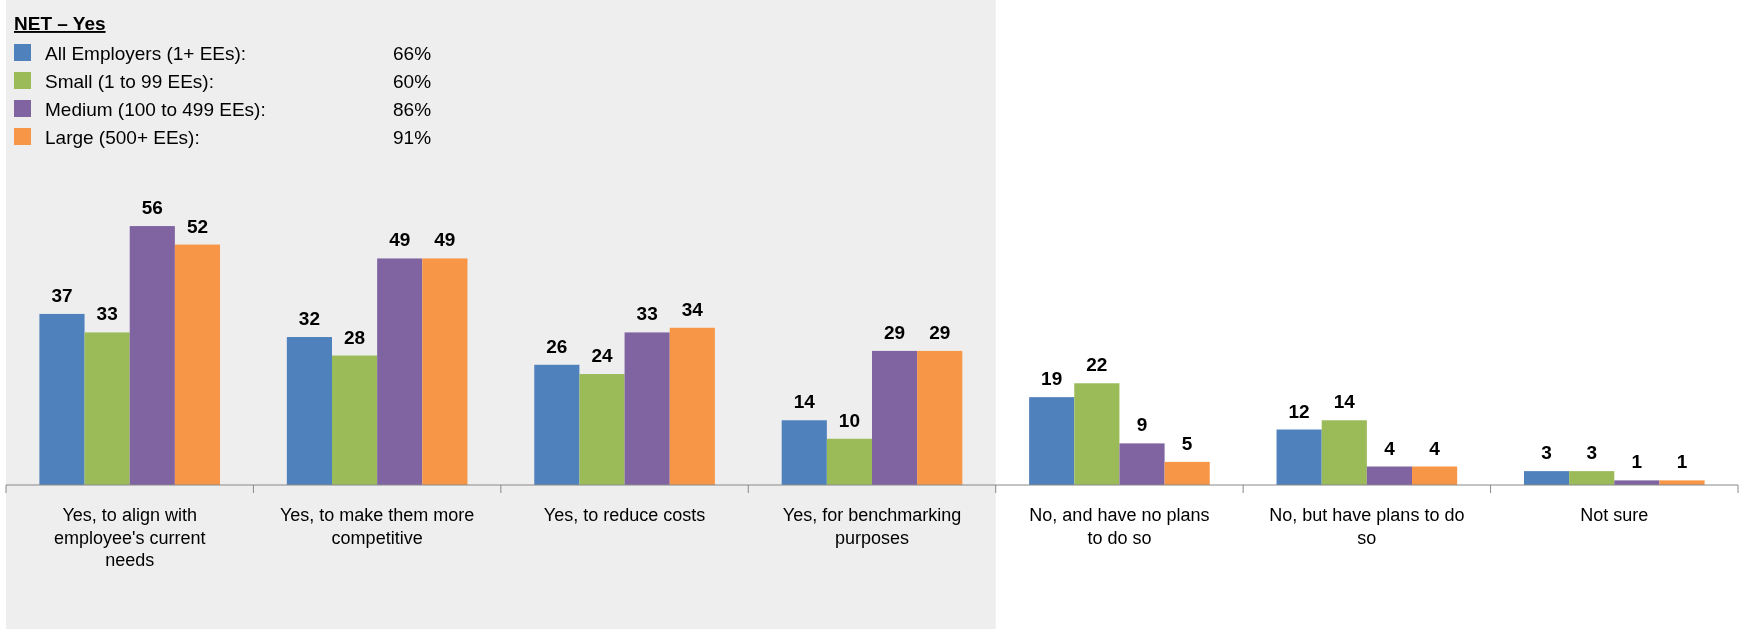 This screenshot has height=632, width=1744. Describe the element at coordinates (122, 137) in the screenshot. I see `legend-label: Large (500+ EEs):` at that location.